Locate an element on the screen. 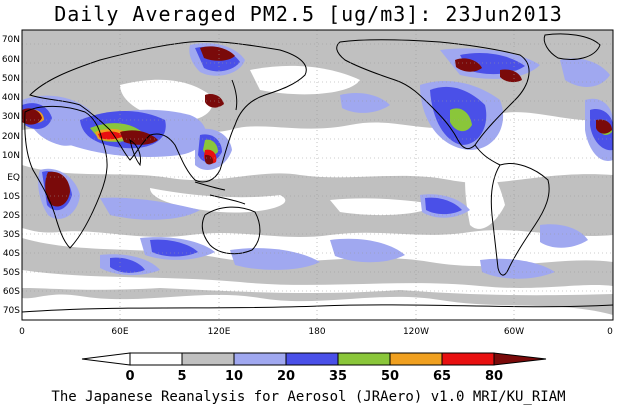 This screenshot has width=617, height=410. lat-label: 40S is located at coordinates (11, 254).